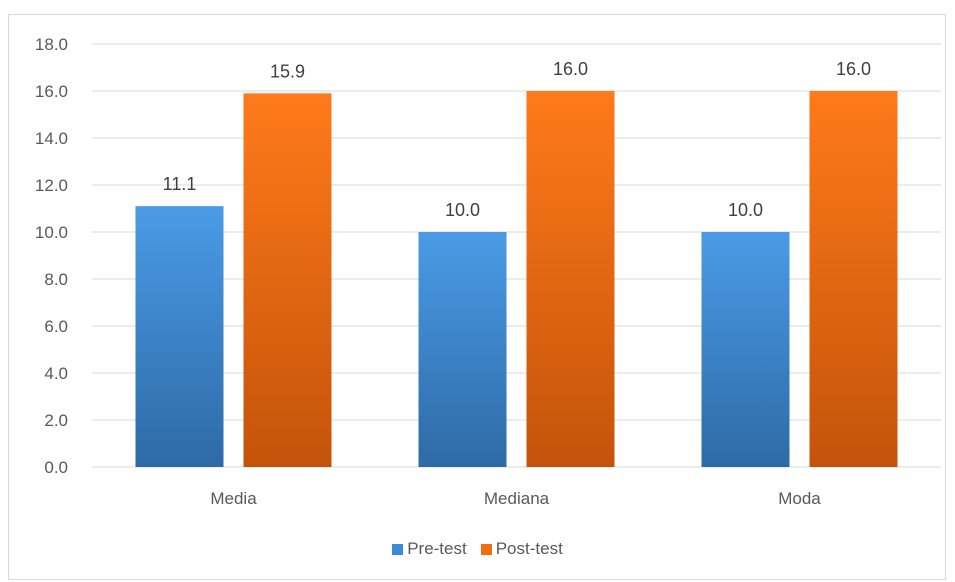 The height and width of the screenshot is (582, 955). I want to click on legend-item-post-test: Post-test, so click(521, 549).